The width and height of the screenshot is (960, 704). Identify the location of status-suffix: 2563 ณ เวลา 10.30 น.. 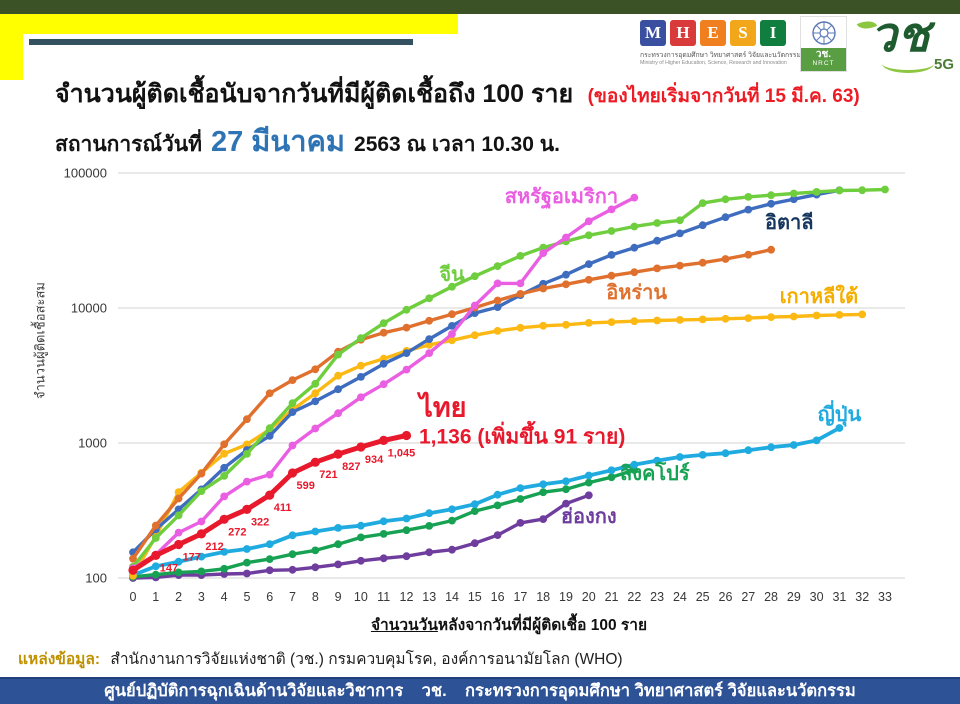
(457, 144).